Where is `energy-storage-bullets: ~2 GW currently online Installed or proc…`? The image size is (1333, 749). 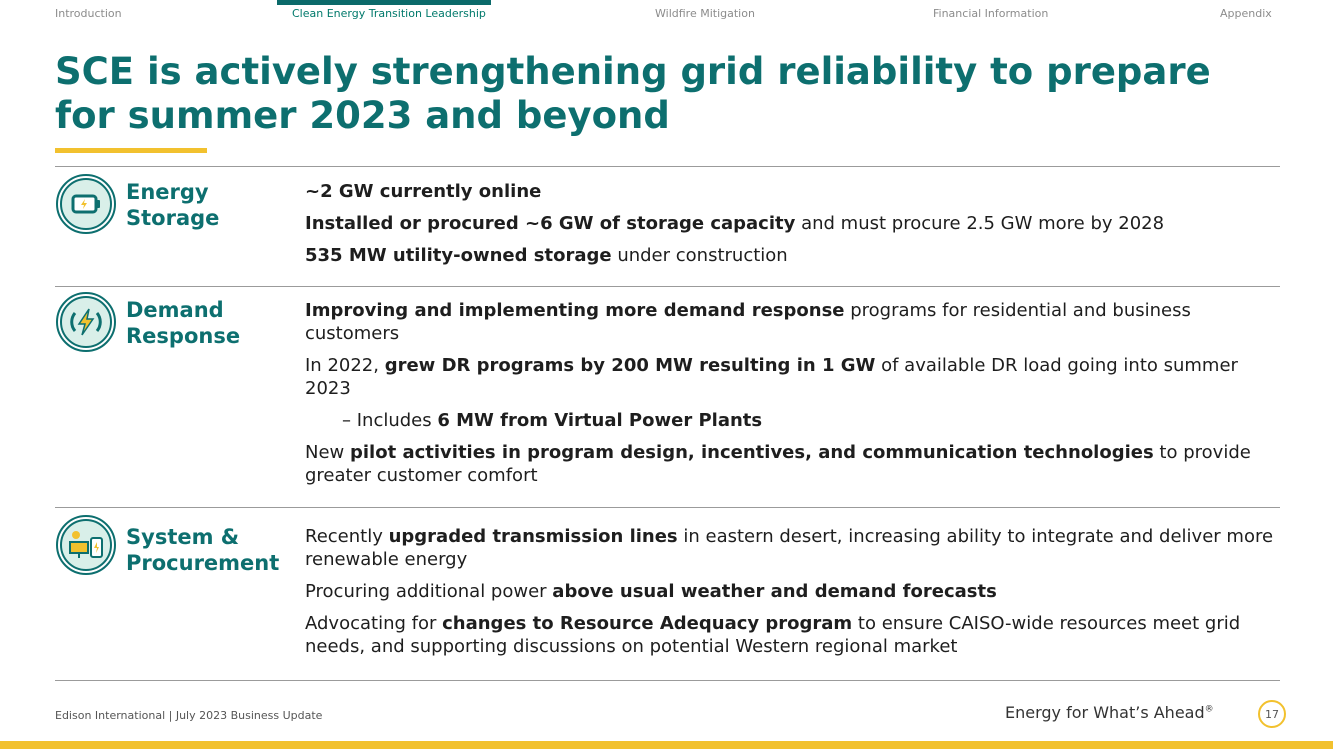
energy-storage-bullets: ~2 GW currently online Installed or proc… is located at coordinates (735, 223).